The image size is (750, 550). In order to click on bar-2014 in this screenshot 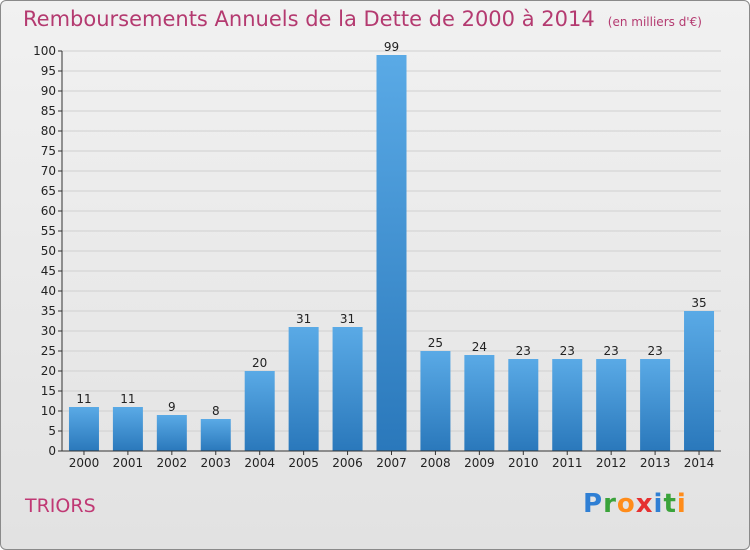, I will do `click(699, 381)`.